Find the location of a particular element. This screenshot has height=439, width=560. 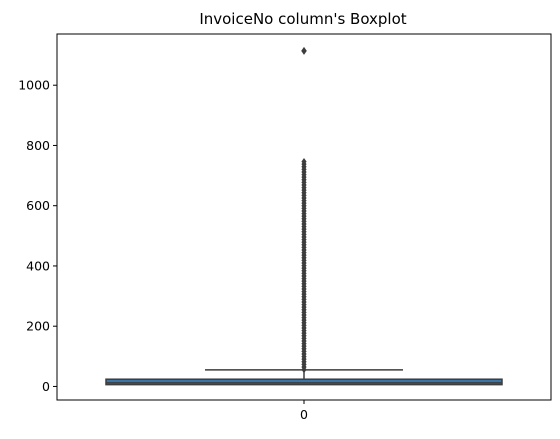

y-tick-label: 600 is located at coordinates (38, 205).